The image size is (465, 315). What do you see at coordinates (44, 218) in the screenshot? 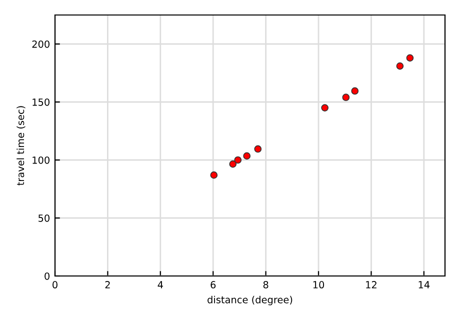
I see `y-tick-label: 50` at bounding box center [44, 218].